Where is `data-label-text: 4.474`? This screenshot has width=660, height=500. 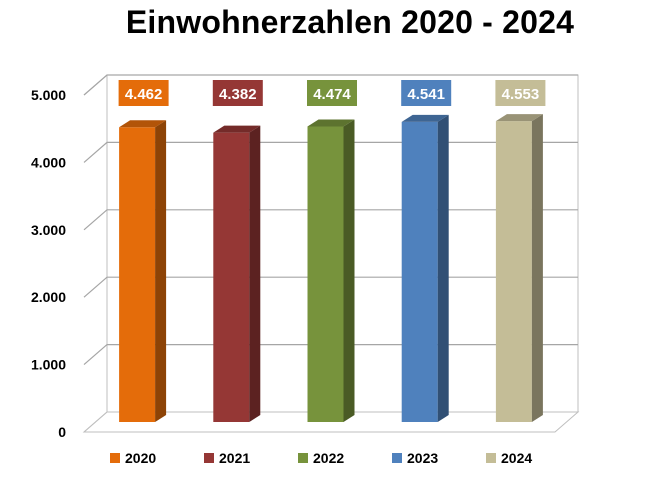 data-label-text: 4.474 is located at coordinates (332, 94).